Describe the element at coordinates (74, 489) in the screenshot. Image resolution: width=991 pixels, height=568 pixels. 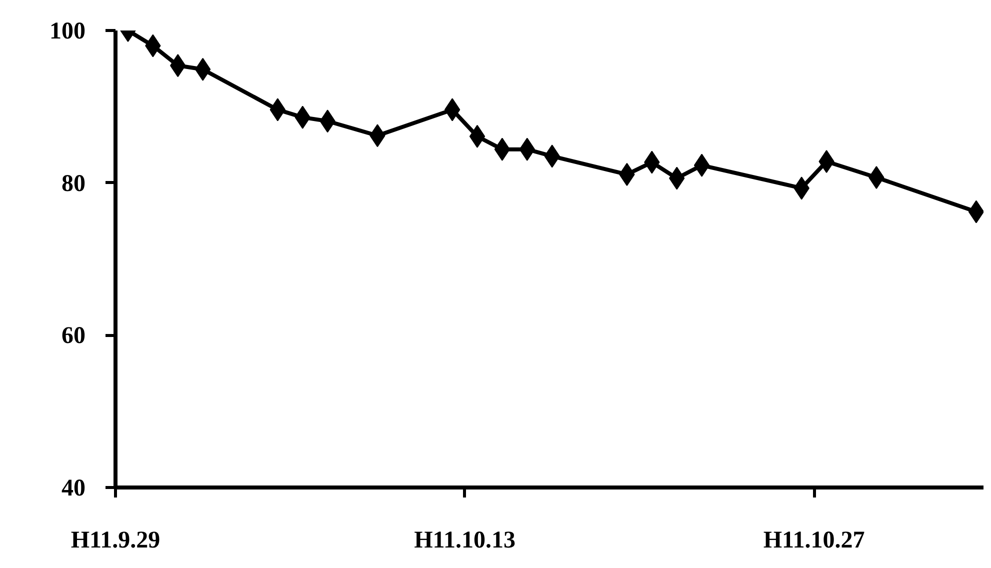
I see `y-tick-label: 40` at that location.